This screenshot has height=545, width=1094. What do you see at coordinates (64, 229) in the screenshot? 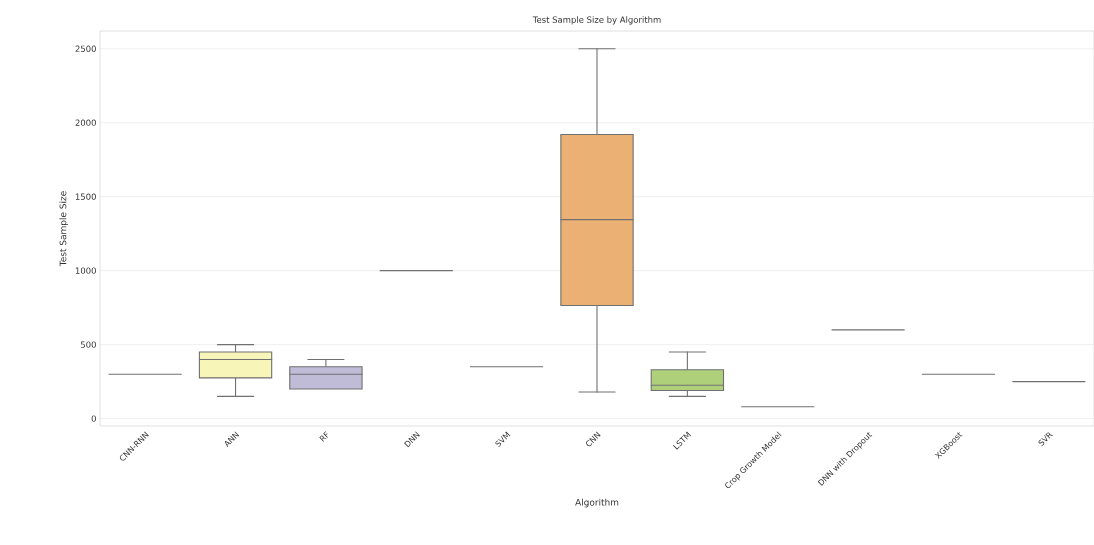
I see `y-axis-title: Test Sample Size` at bounding box center [64, 229].